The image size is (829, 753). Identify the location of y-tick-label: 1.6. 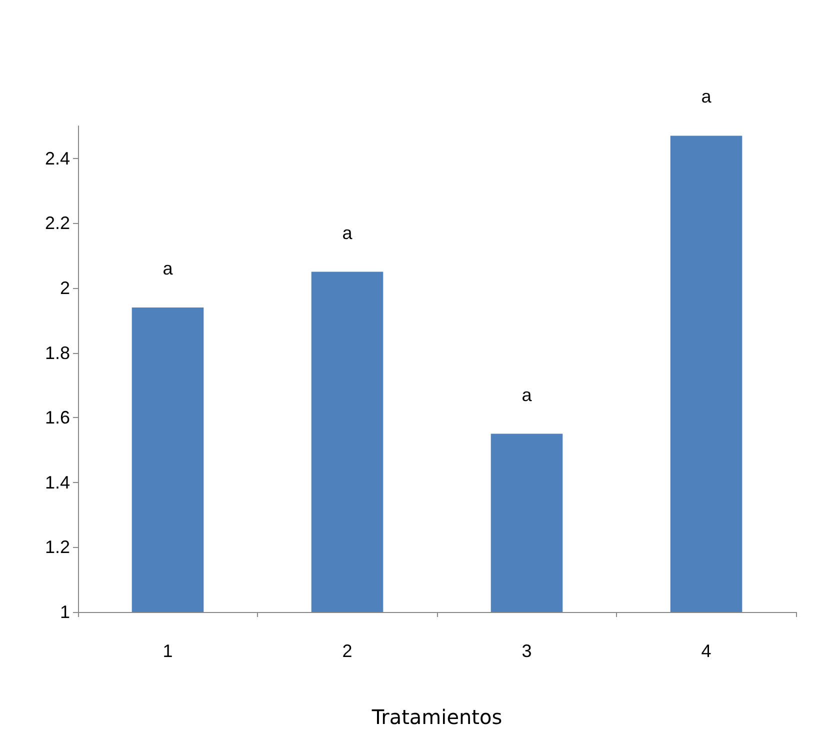
(57, 418).